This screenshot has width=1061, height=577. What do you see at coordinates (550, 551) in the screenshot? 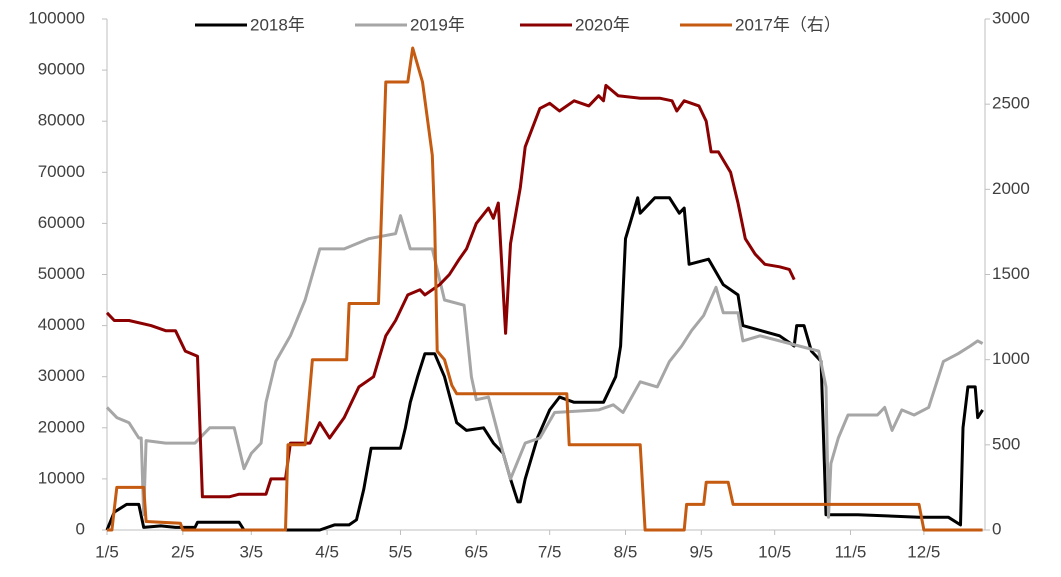
I see `x-tick-label: 7/5` at bounding box center [550, 551].